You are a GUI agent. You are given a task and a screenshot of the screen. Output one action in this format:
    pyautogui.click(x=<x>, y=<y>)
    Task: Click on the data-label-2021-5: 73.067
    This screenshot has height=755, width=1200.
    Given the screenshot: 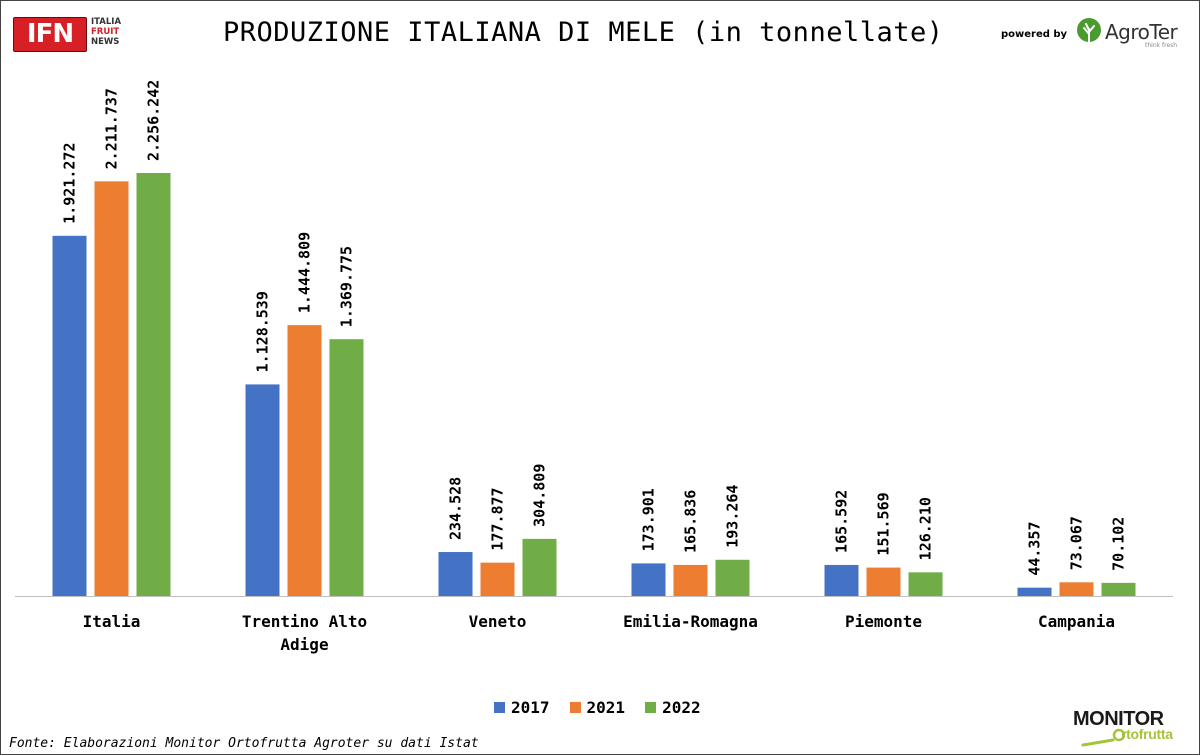 What is the action you would take?
    pyautogui.click(x=1077, y=543)
    